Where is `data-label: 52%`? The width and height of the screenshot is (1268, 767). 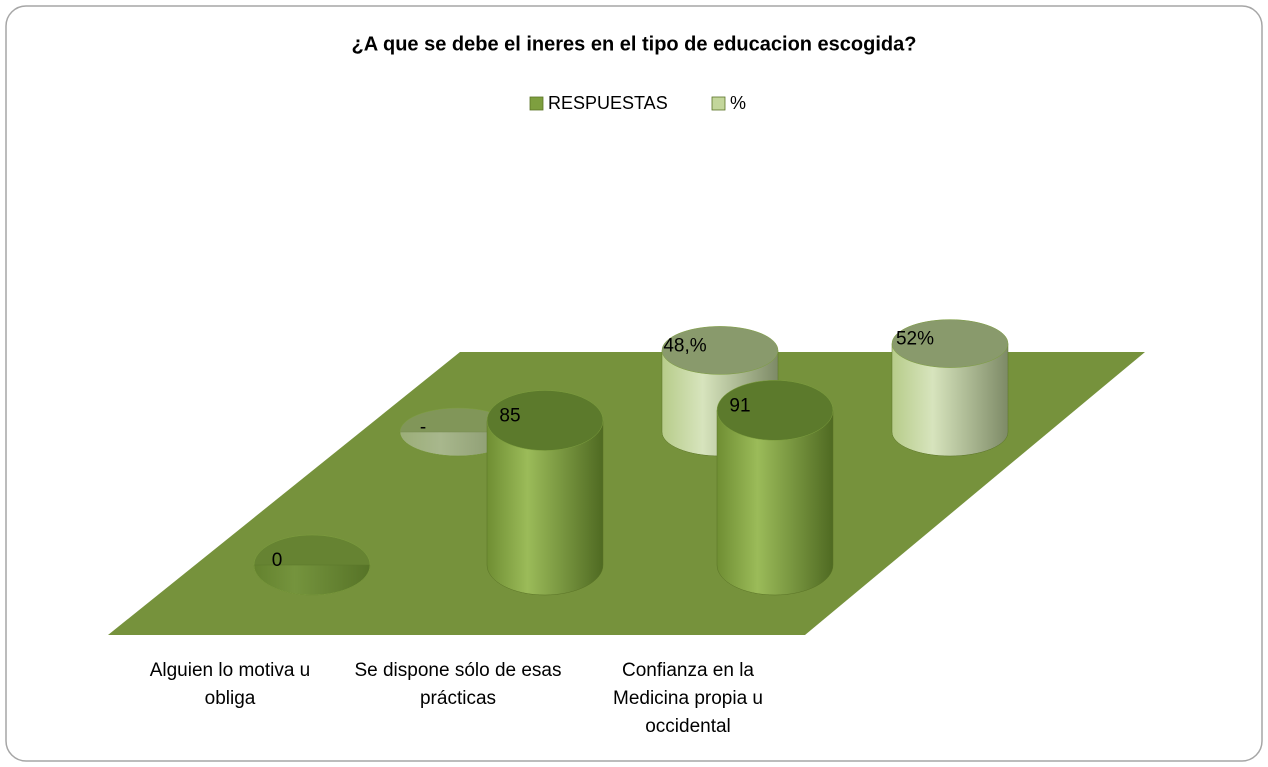
data-label: 52% is located at coordinates (915, 339).